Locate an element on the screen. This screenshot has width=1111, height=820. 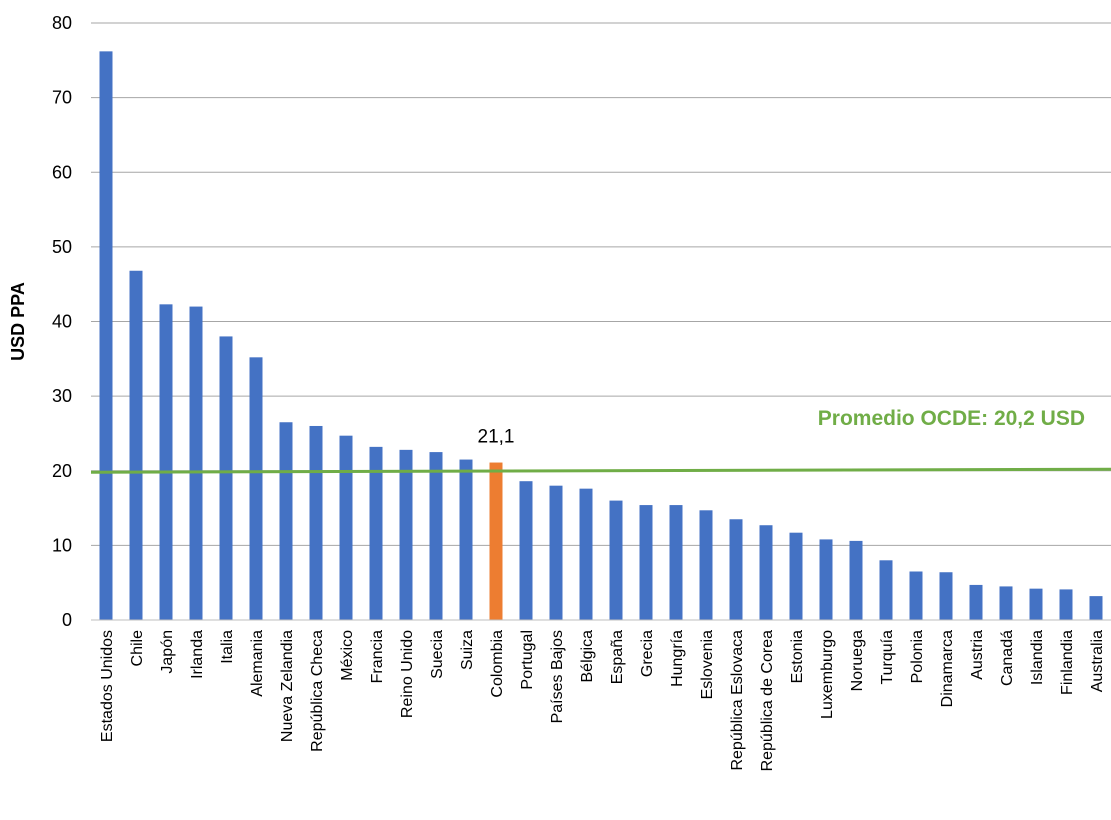
bar-noruega is located at coordinates (856, 580).